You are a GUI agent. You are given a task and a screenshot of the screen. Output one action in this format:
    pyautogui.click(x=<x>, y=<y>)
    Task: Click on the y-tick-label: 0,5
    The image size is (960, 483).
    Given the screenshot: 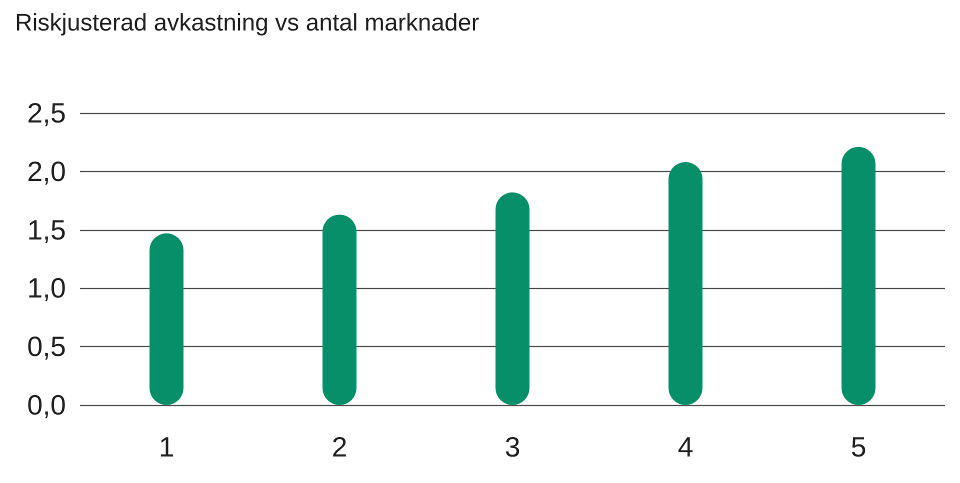 What is the action you would take?
    pyautogui.click(x=46, y=346)
    